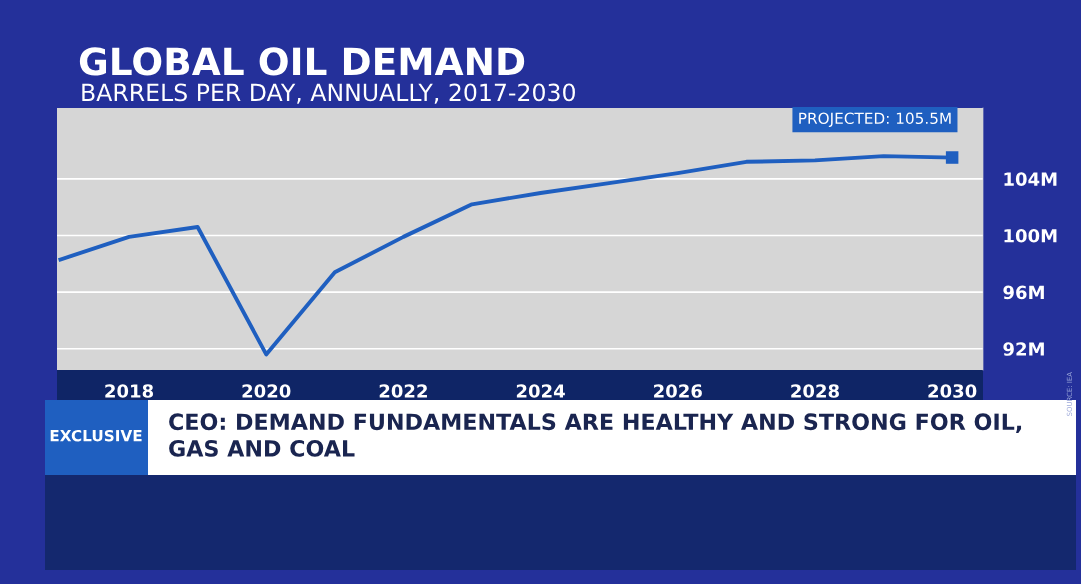 The image size is (1081, 584). I want to click on x-tick-label: 2018, so click(129, 391).